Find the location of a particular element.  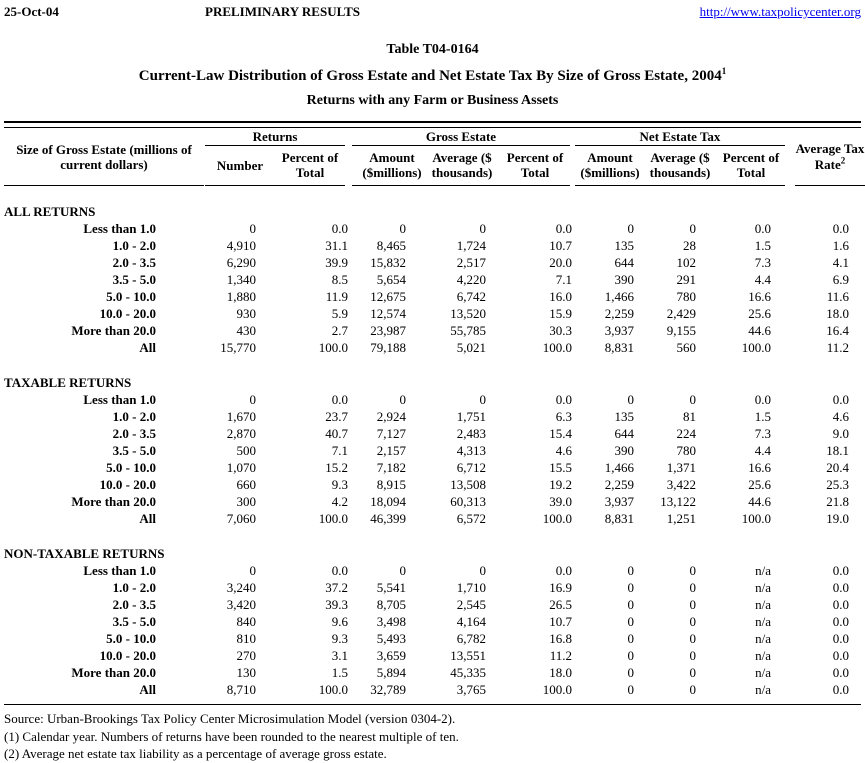

table-cell: 780 is located at coordinates (686, 296).